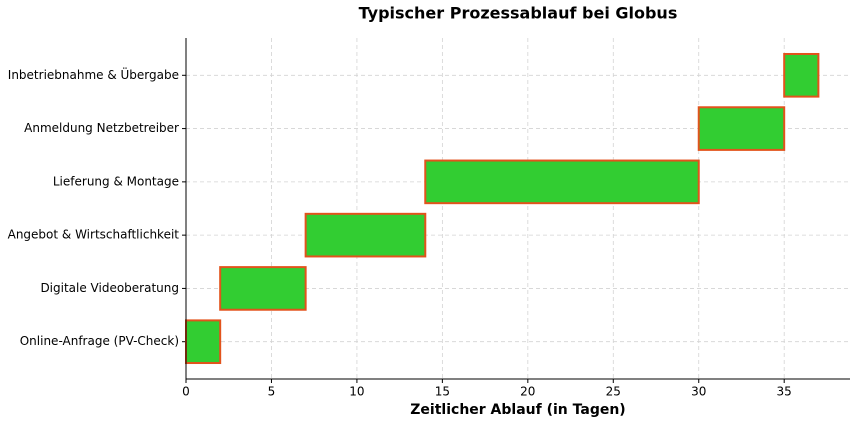  Describe the element at coordinates (109, 288) in the screenshot. I see `y-tick-label: Digitale Videoberatung` at that location.